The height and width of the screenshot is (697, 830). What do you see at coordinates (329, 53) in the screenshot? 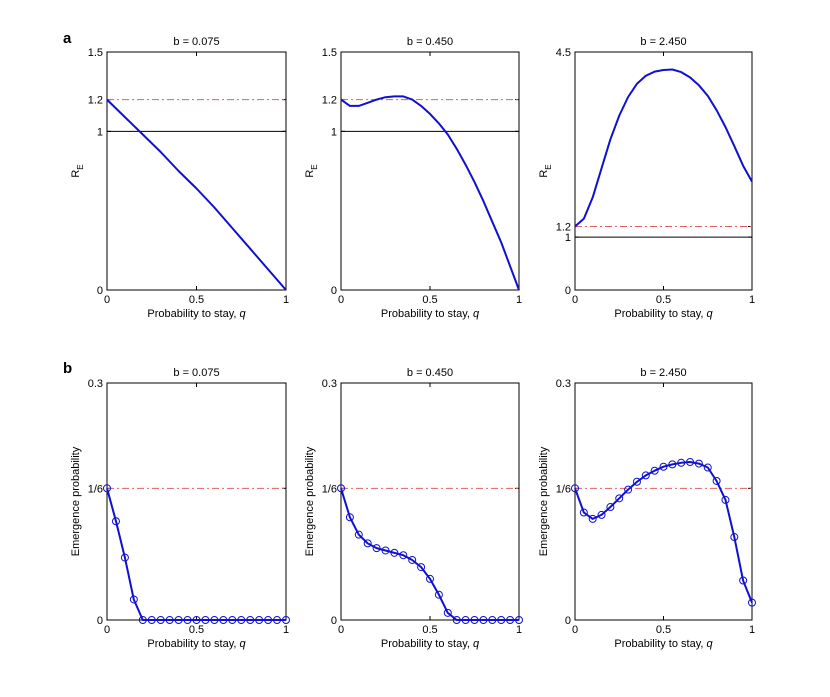
I see `y-tick-label: 1.5` at bounding box center [329, 53].